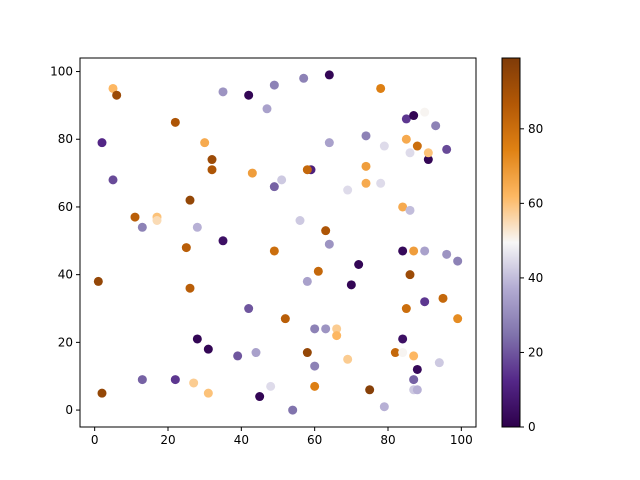  I want to click on x-tick-label: 40, so click(241, 440).